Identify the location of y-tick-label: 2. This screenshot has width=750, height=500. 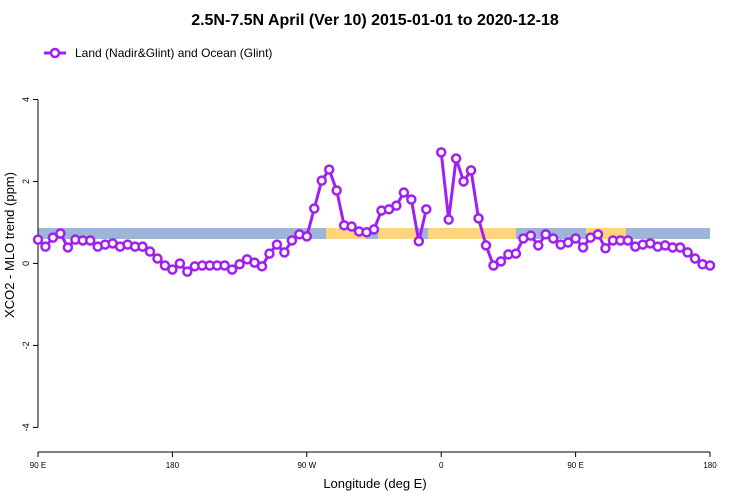
(26, 181).